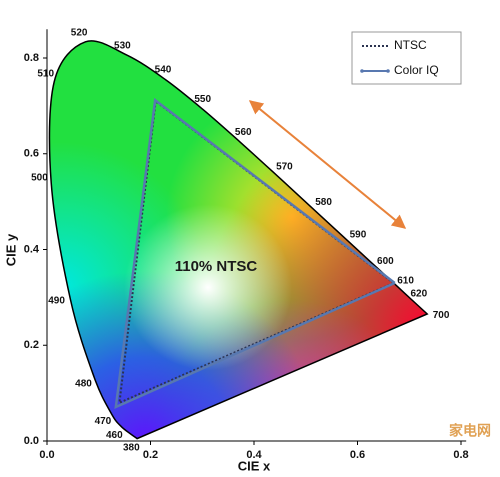  What do you see at coordinates (254, 455) in the screenshot?
I see `x-tick-label: 0.4` at bounding box center [254, 455].